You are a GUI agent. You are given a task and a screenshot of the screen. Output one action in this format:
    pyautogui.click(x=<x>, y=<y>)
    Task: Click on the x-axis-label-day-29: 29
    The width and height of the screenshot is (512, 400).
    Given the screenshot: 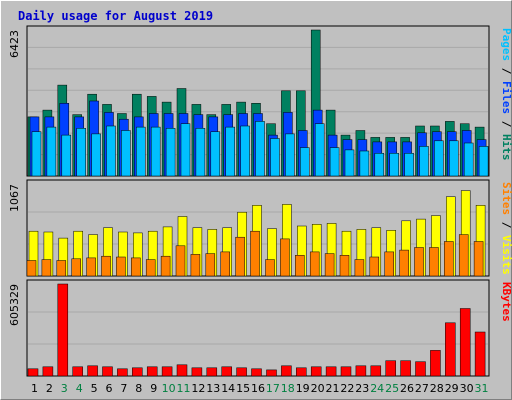 What is the action you would take?
    pyautogui.click(x=452, y=388)
    